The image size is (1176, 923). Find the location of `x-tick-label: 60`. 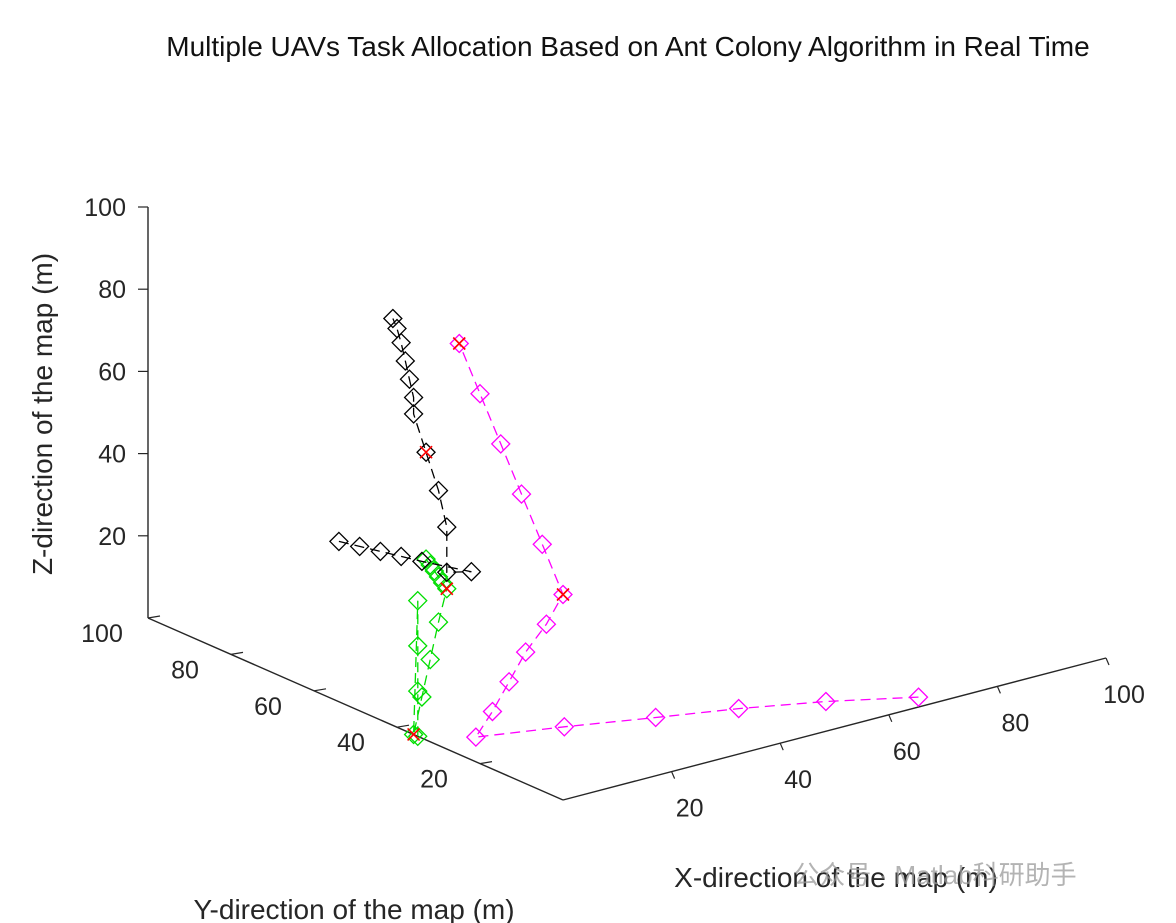

x-tick-label: 60 is located at coordinates (907, 752).